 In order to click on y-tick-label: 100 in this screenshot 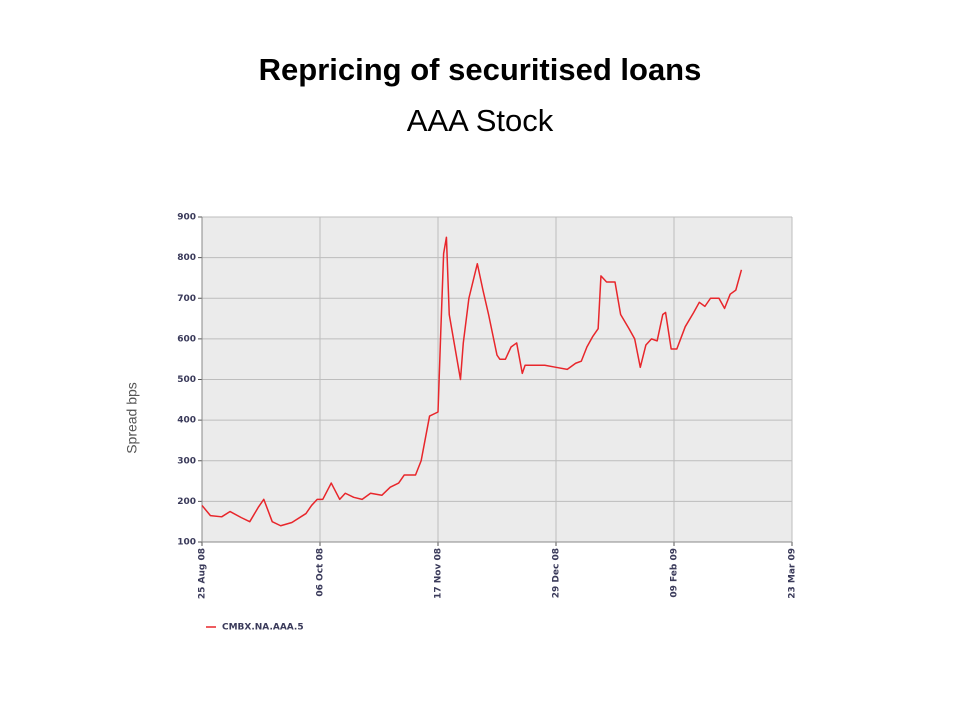, I will do `click(186, 543)`.